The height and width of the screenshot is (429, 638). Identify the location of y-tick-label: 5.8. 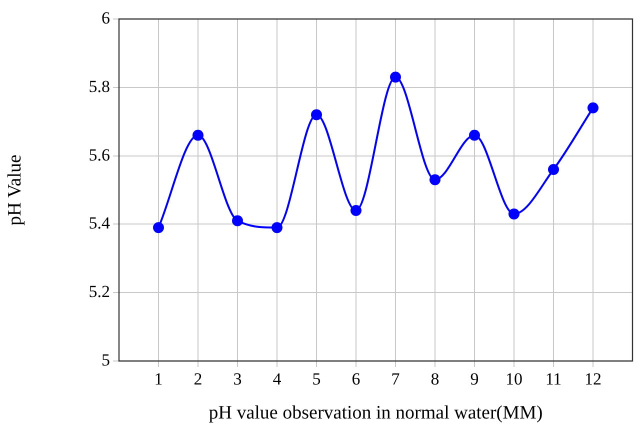
(99, 86).